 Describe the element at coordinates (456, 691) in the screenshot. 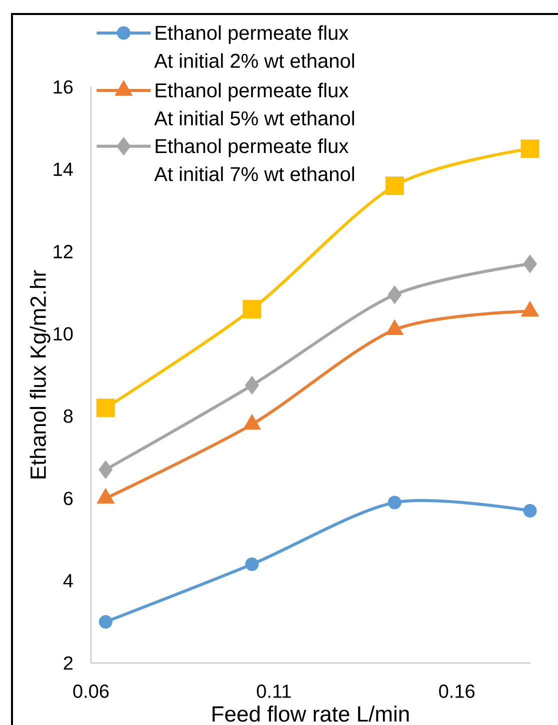

I see `x-tick-label: 0.16` at that location.